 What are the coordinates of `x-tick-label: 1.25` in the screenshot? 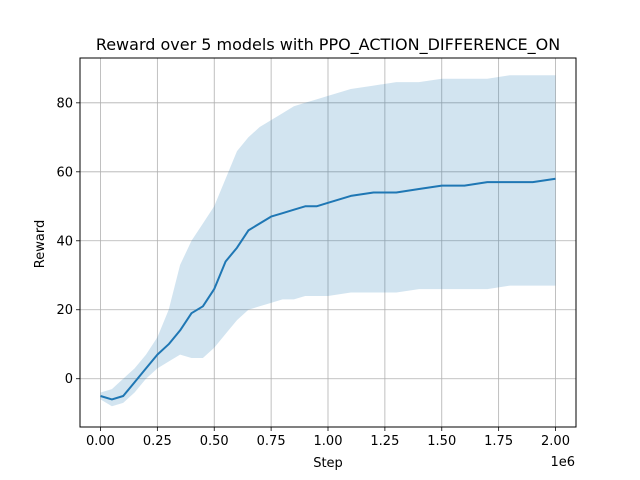 It's located at (384, 441).